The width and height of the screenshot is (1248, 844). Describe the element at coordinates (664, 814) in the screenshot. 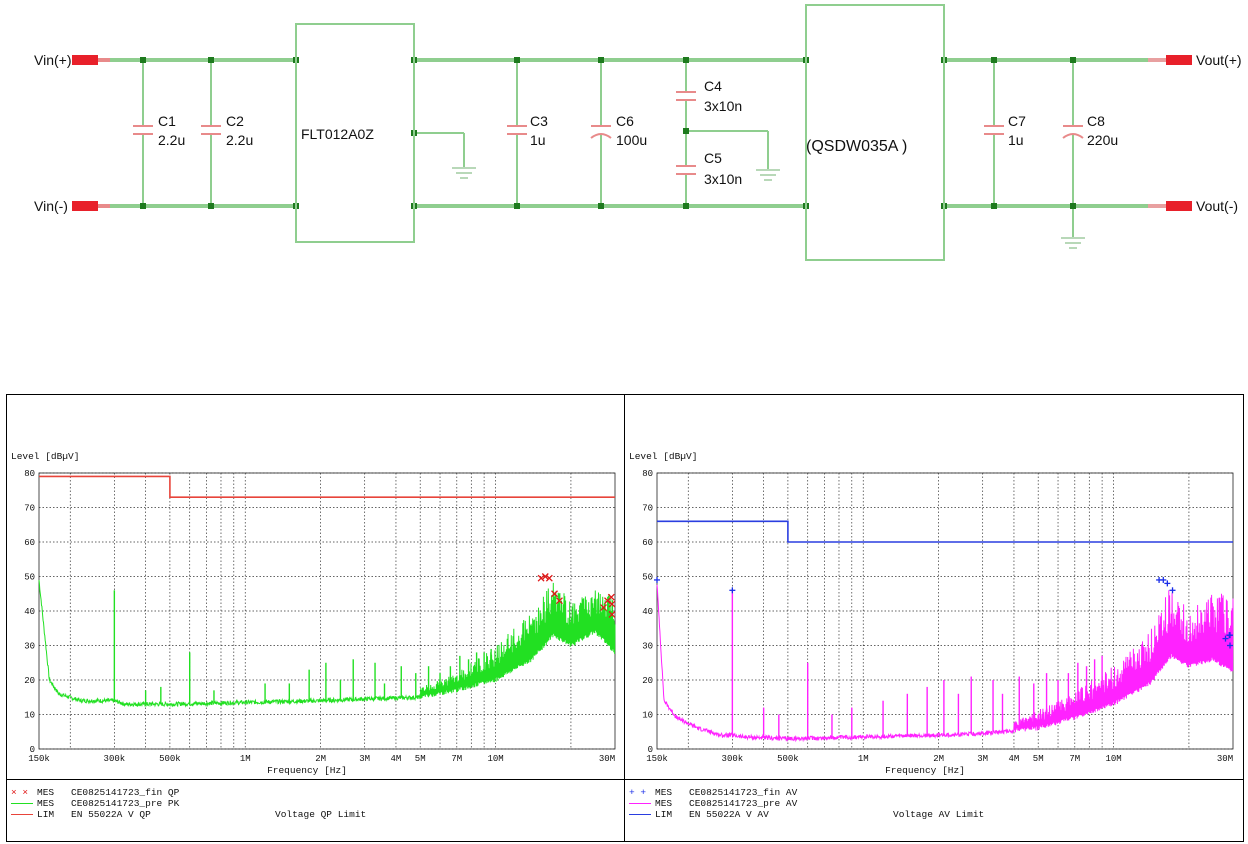

I see `legend-tag: LIM` at that location.